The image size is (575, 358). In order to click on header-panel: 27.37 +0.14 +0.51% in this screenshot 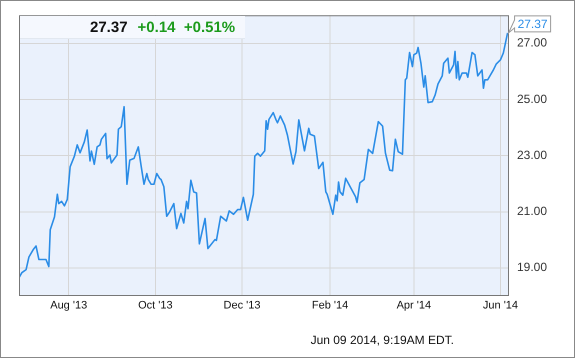, I will do `click(133, 27)`.